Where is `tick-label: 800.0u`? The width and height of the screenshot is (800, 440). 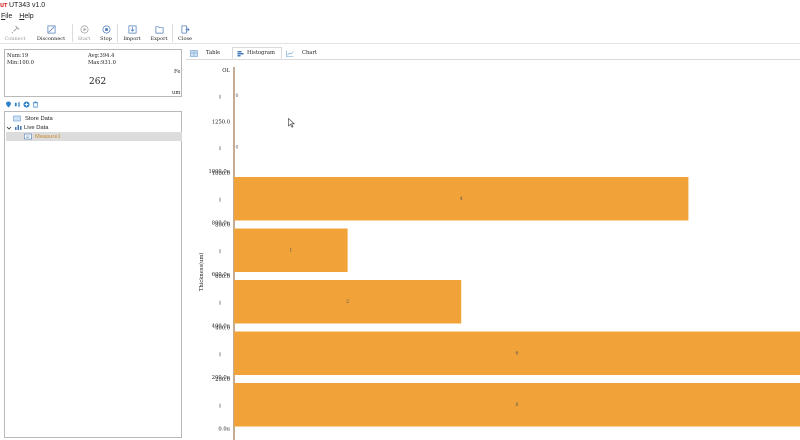 tick-label: 800.0u is located at coordinates (221, 224).